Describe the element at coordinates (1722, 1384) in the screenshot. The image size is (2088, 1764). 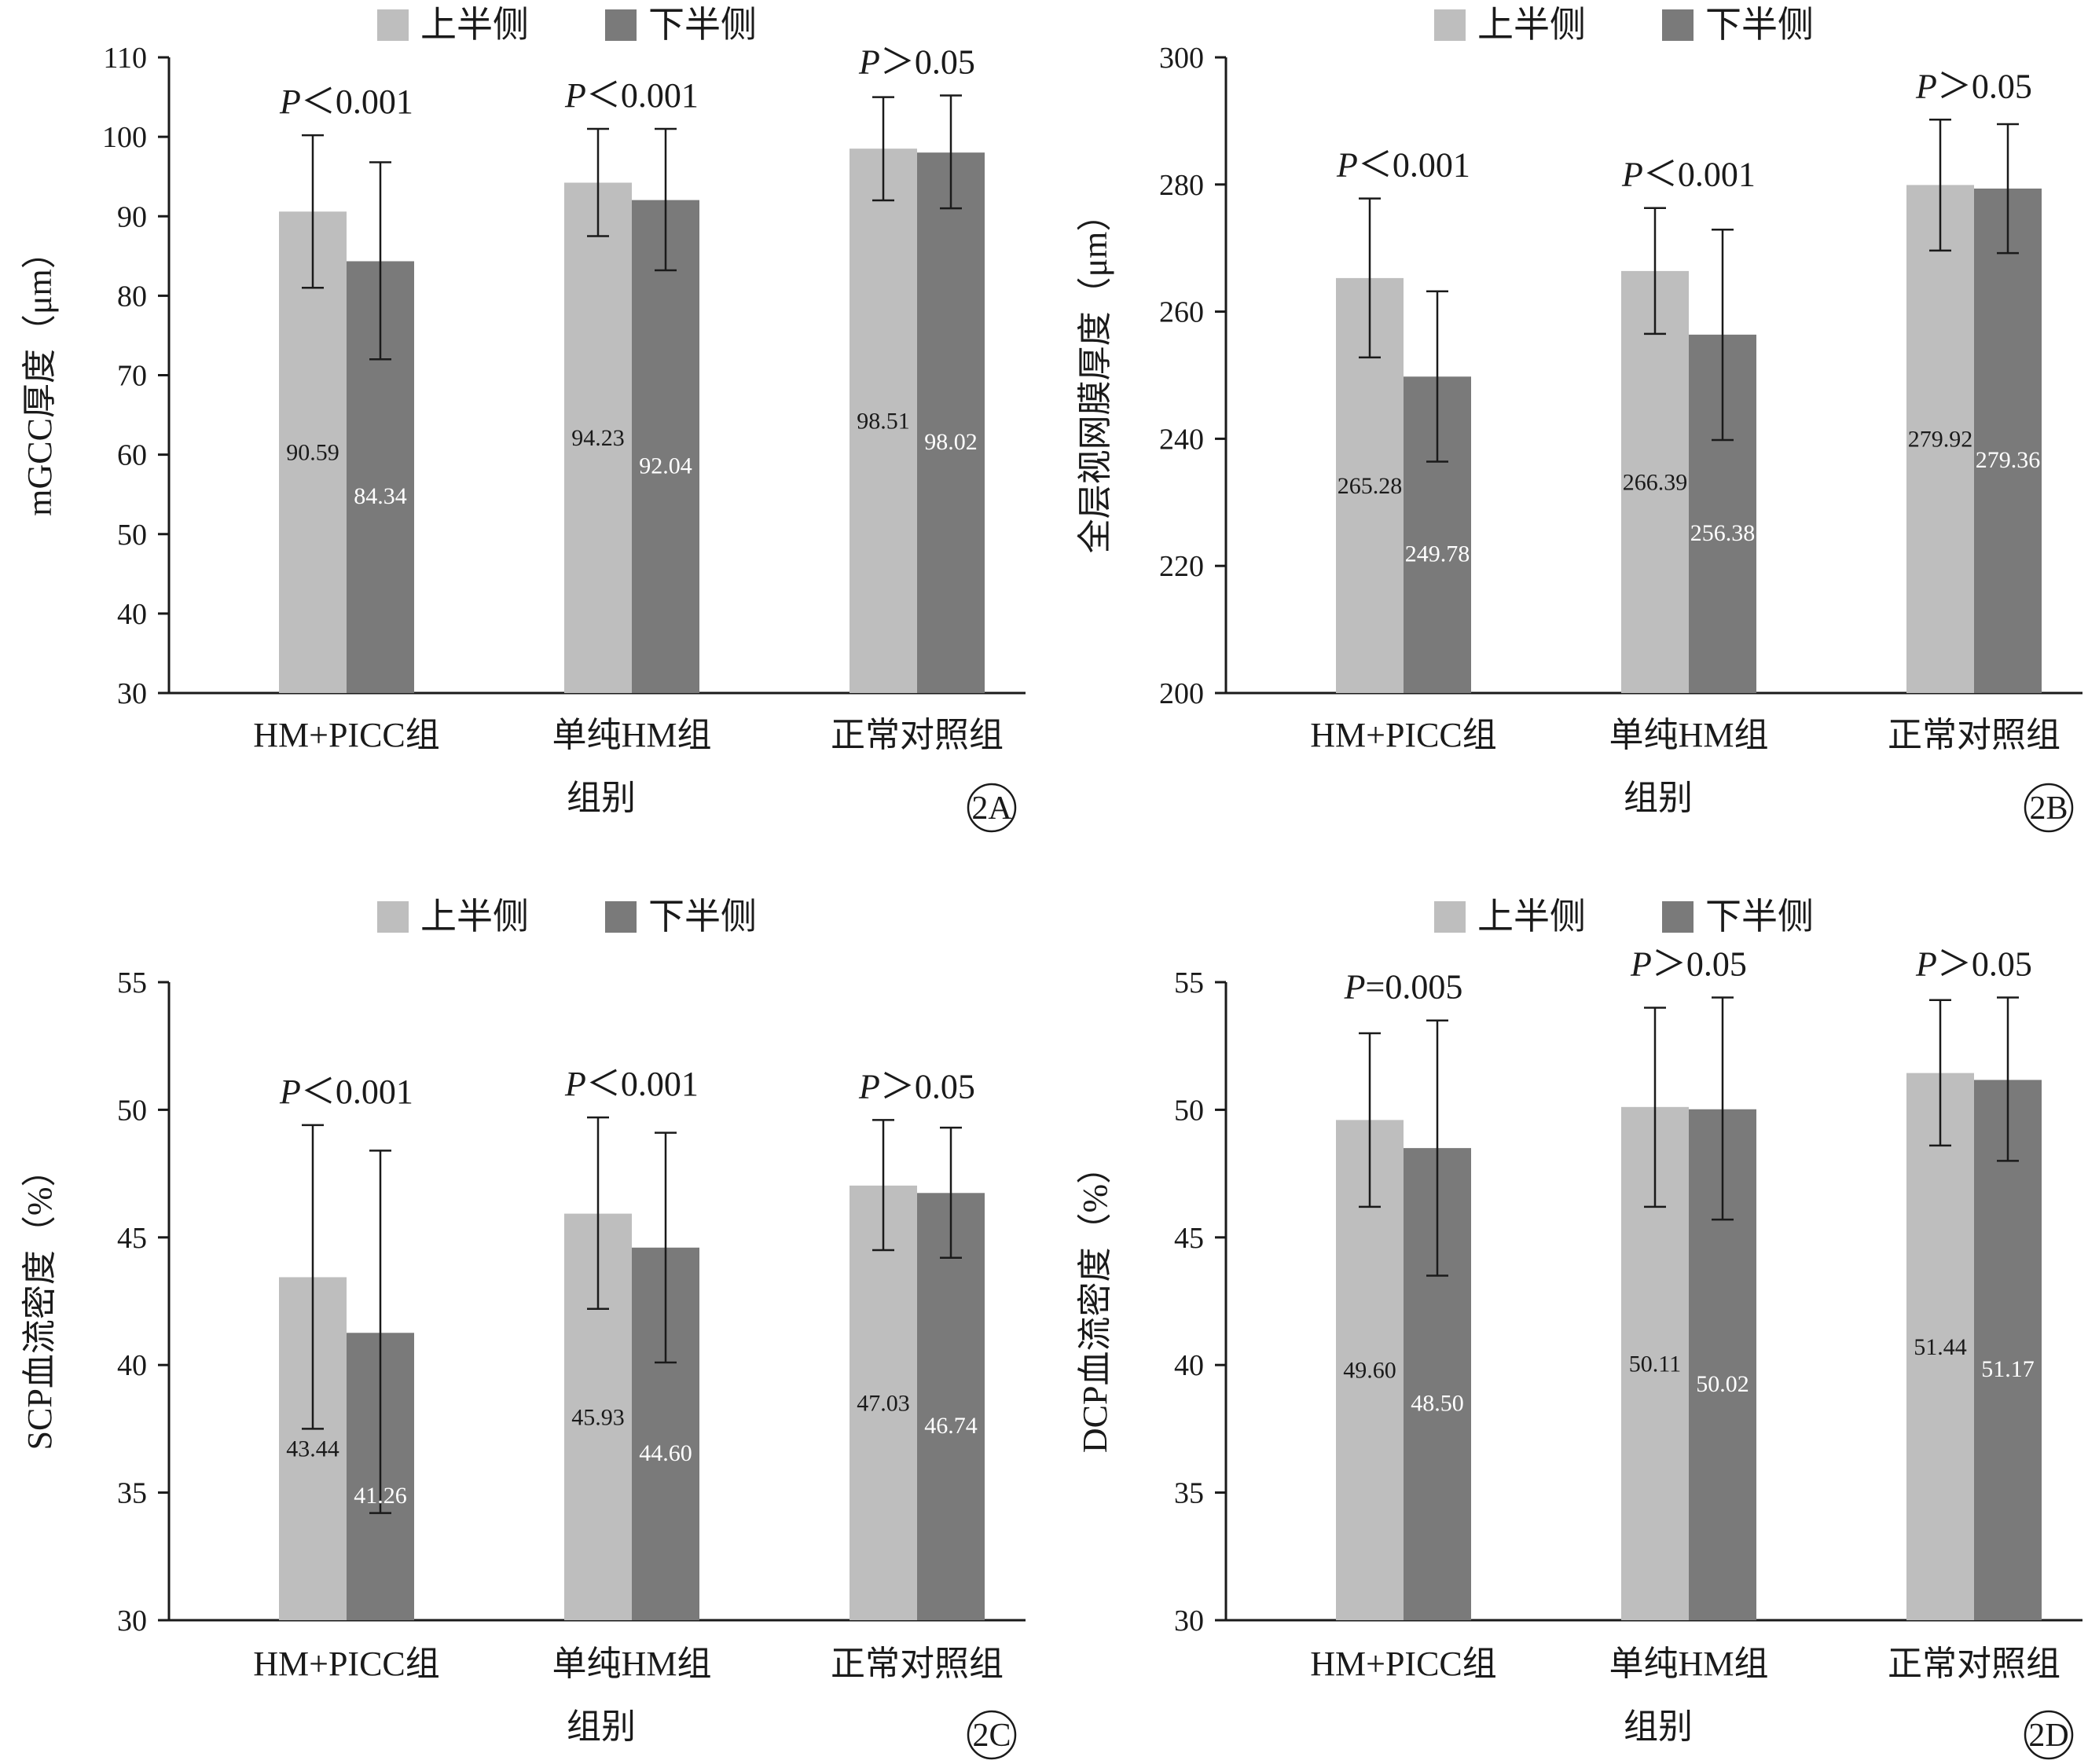
I see `bar-value-label-lower: 50.02` at that location.